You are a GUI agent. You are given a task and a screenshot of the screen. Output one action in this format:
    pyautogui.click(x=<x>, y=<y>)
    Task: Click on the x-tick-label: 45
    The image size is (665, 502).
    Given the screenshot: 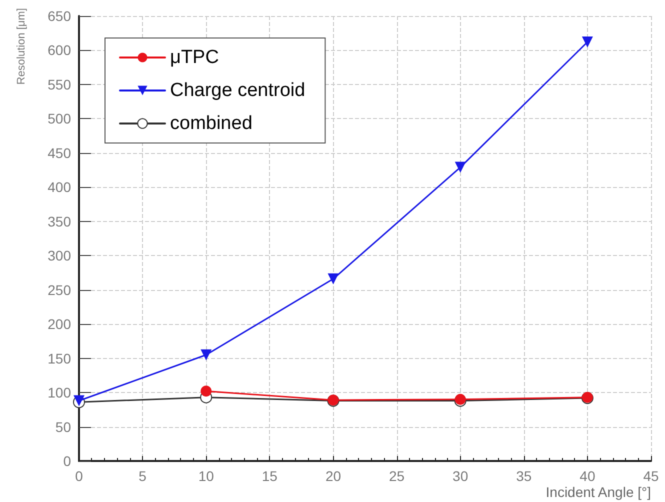 What is the action you would take?
    pyautogui.click(x=651, y=476)
    